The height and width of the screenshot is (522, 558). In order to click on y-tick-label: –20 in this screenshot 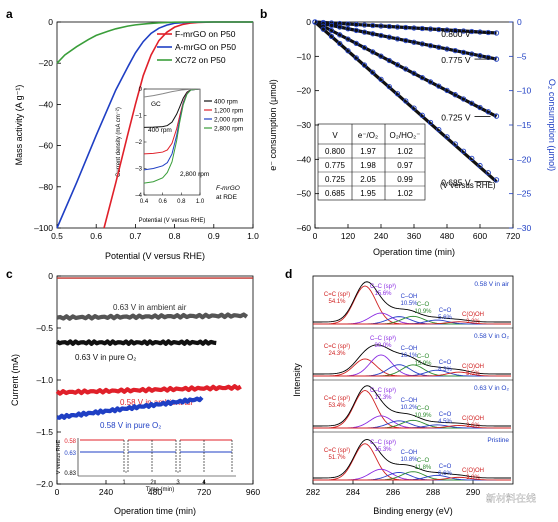, I will do `click(46, 63)`.